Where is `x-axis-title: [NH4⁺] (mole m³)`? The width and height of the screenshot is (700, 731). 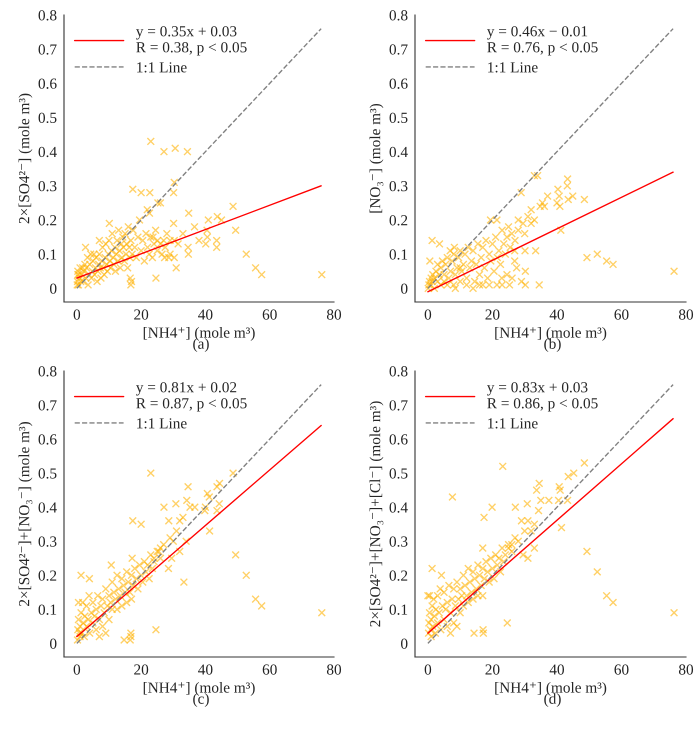 x-axis-title: [NH4⁺] (mole m³) is located at coordinates (550, 333).